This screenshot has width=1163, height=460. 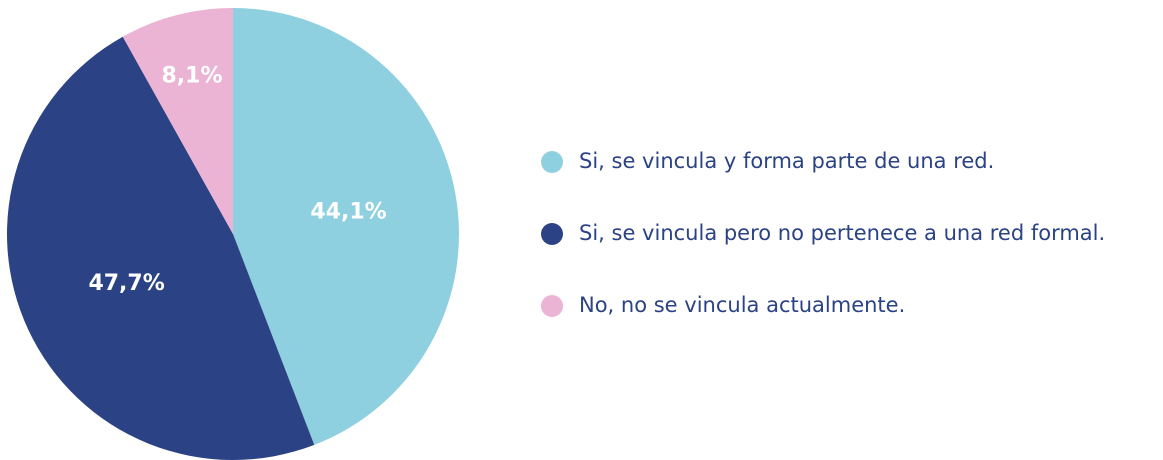 What do you see at coordinates (348, 212) in the screenshot?
I see `value-label: 44,1%` at bounding box center [348, 212].